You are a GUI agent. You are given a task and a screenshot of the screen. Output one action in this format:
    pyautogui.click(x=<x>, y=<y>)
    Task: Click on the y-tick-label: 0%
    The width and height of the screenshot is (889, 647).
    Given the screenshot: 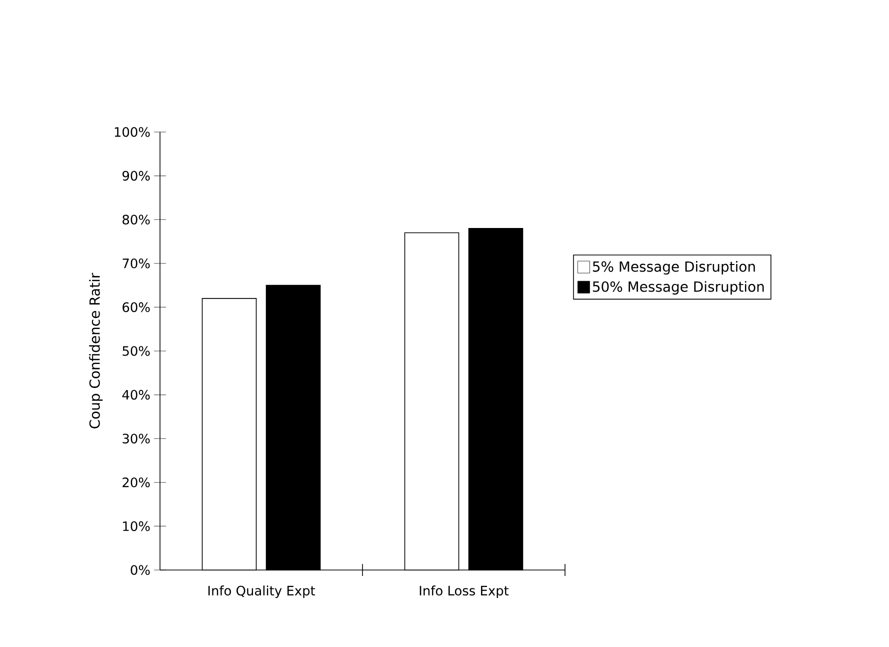 What is the action you would take?
    pyautogui.click(x=140, y=570)
    